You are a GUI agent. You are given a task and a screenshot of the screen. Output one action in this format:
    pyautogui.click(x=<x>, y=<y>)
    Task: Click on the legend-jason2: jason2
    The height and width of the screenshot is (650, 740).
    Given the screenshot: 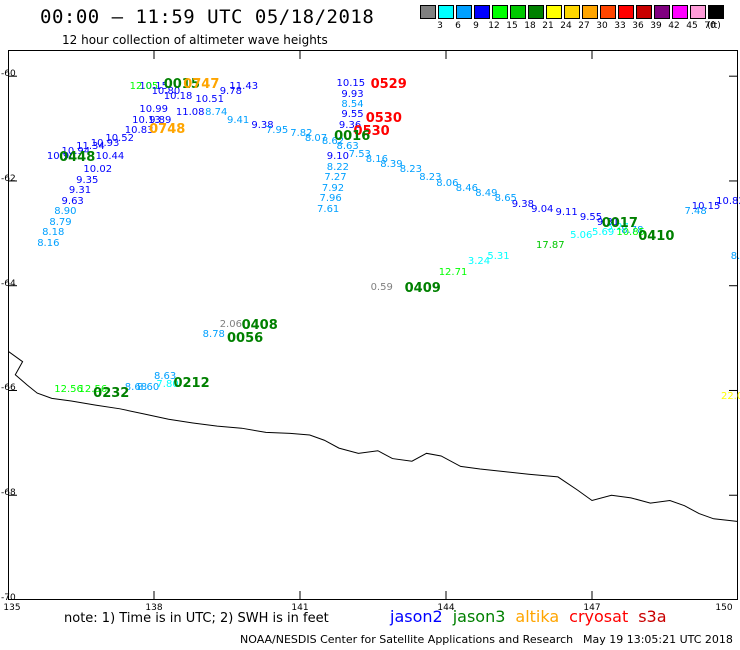 What is the action you would take?
    pyautogui.click(x=416, y=616)
    